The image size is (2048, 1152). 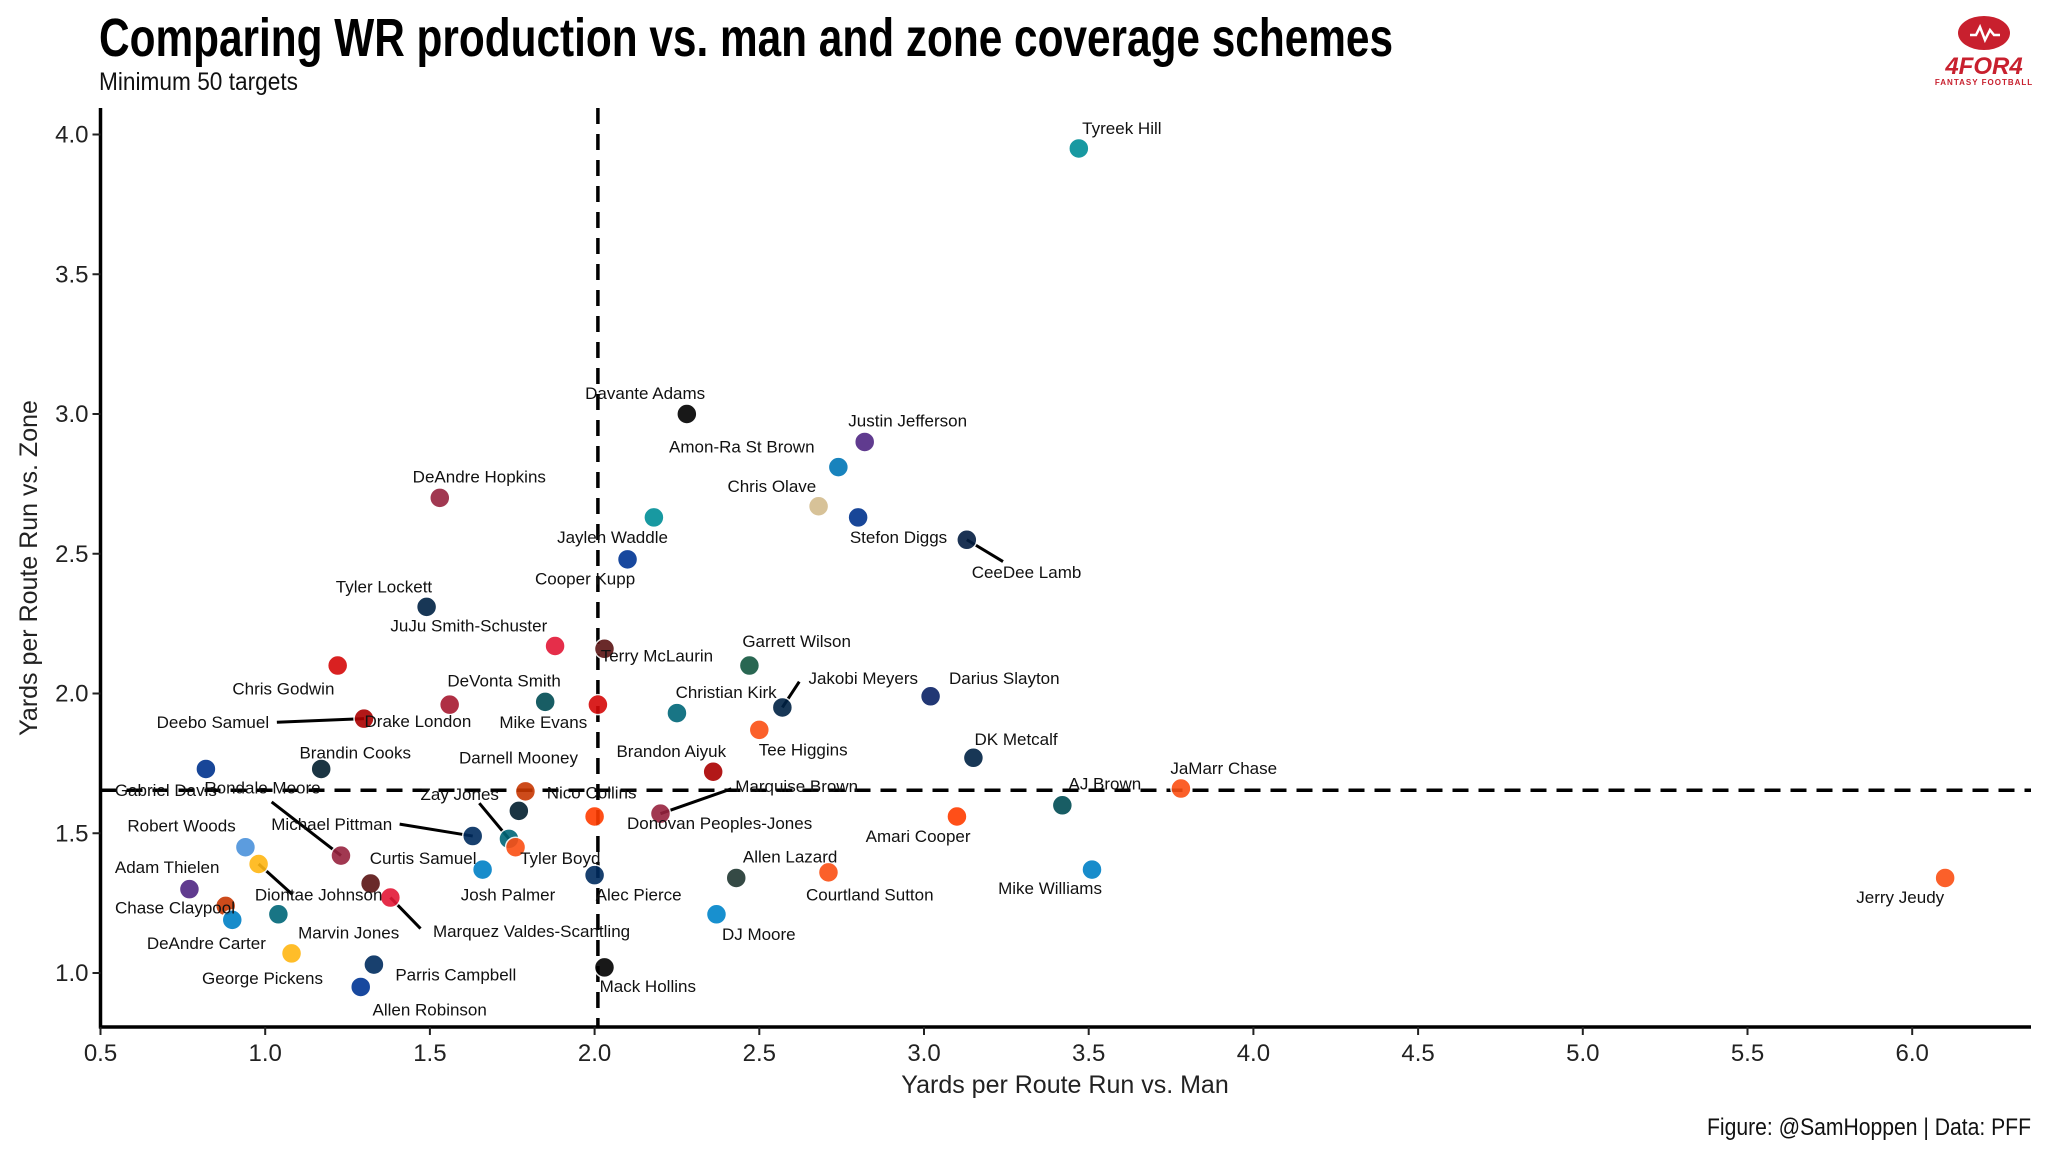 I want to click on point-label: DeAndre Carter, so click(x=206, y=943).